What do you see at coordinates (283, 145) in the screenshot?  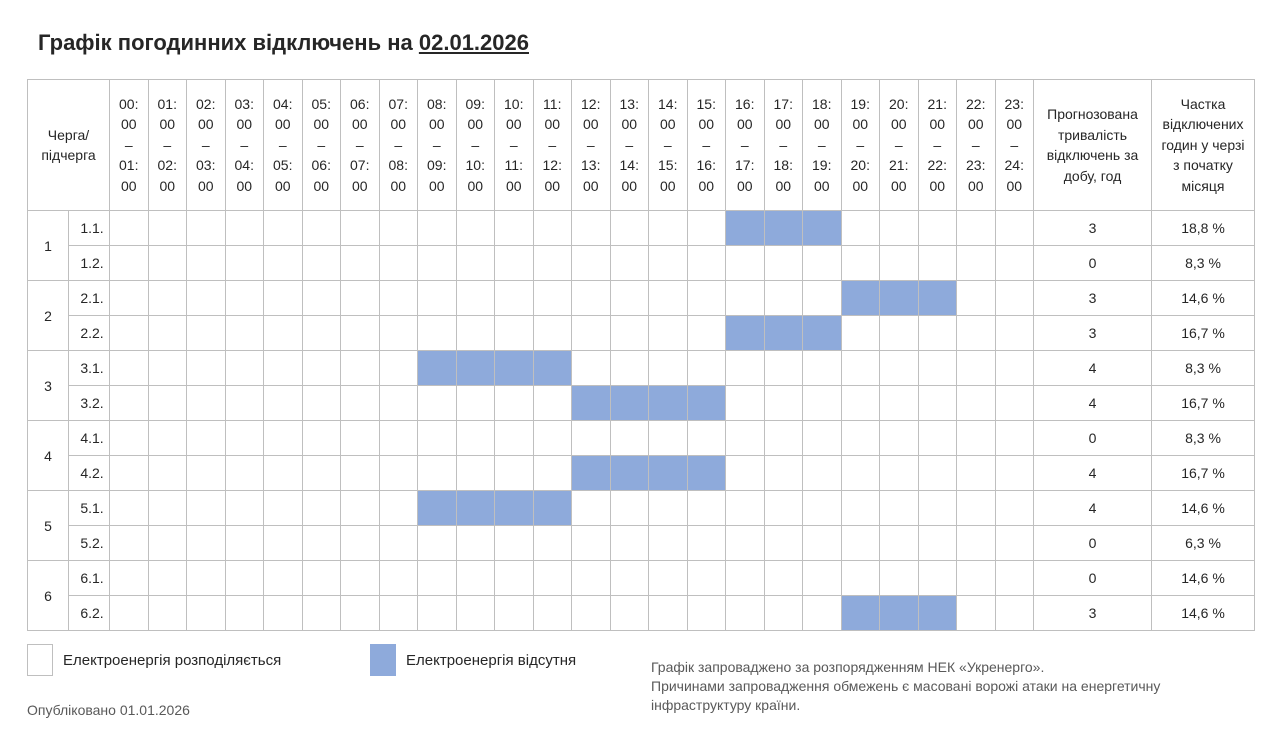 I see `hour-column-header: 04: 00 – 05: 00` at bounding box center [283, 145].